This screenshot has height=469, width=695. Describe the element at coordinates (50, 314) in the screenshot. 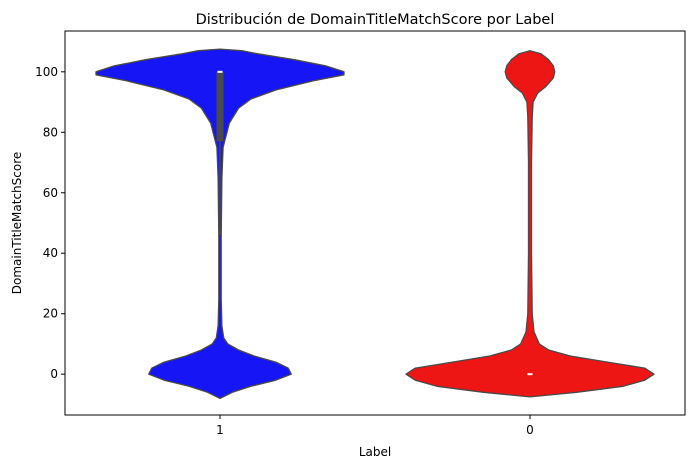

I see `y-tick-label: 20` at that location.